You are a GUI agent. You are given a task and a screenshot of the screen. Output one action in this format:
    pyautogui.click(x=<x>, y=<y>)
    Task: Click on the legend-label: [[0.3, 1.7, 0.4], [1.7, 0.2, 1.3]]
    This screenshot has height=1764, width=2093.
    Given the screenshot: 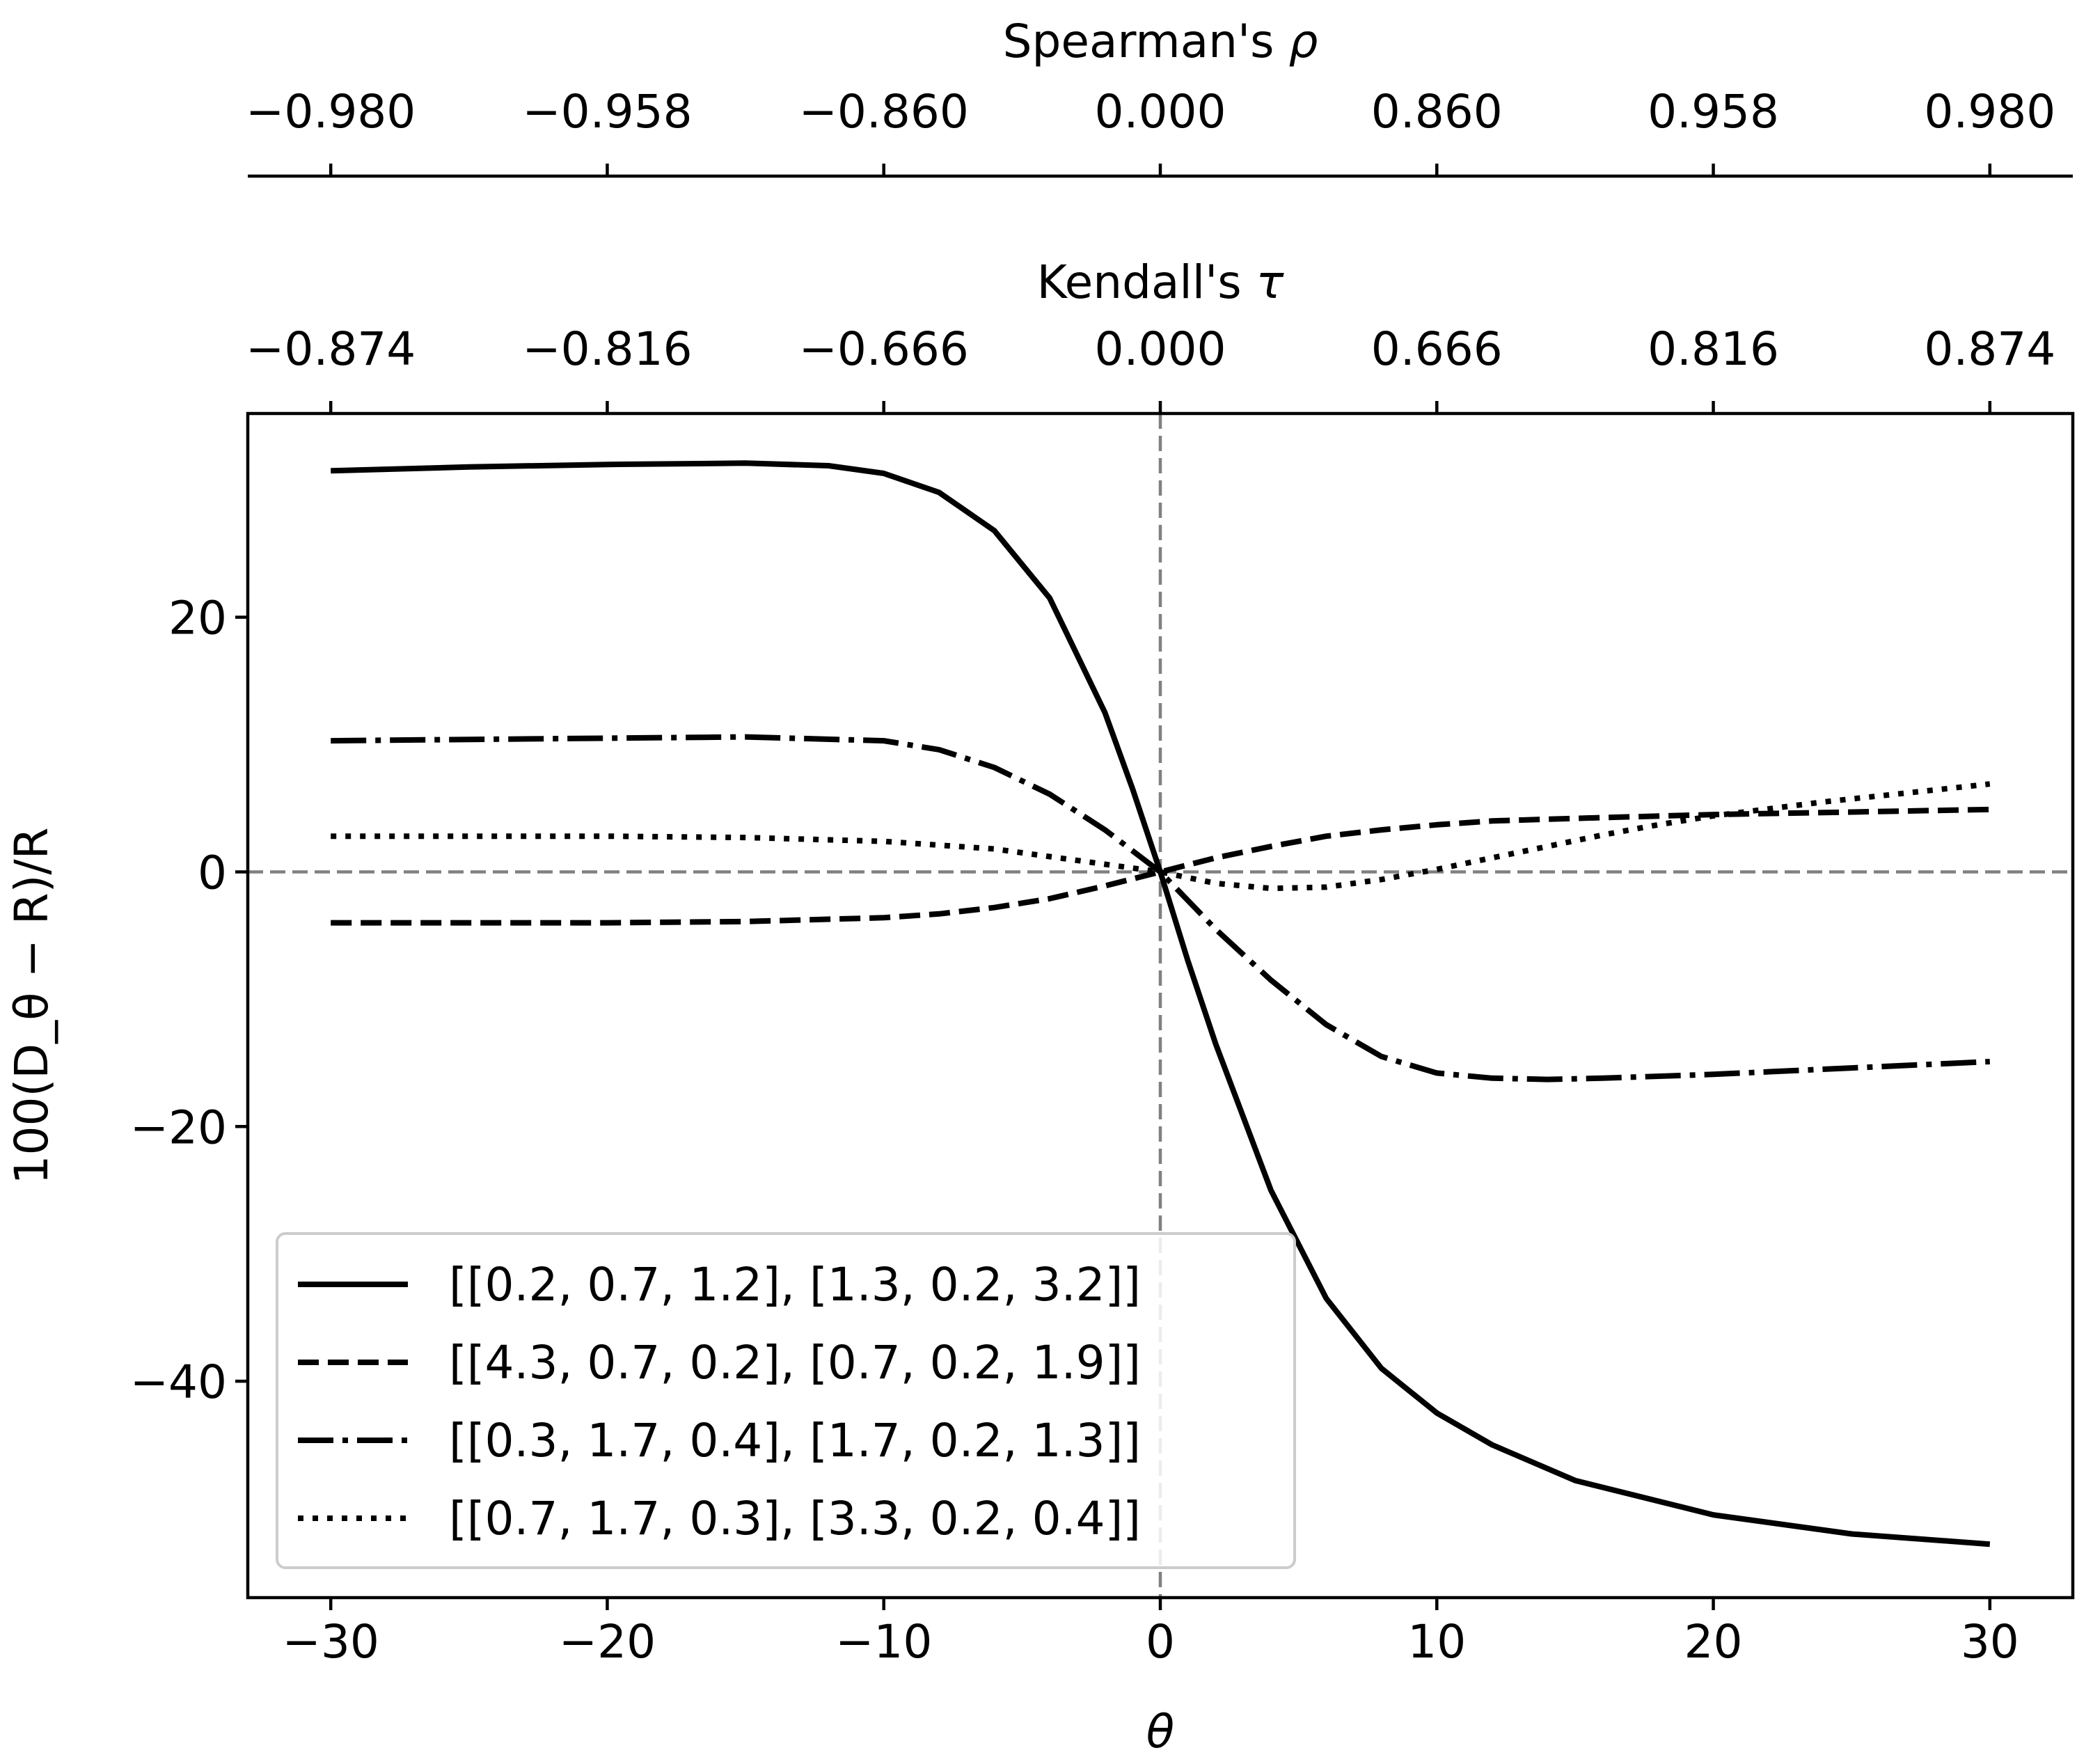 What is the action you would take?
    pyautogui.click(x=795, y=1440)
    